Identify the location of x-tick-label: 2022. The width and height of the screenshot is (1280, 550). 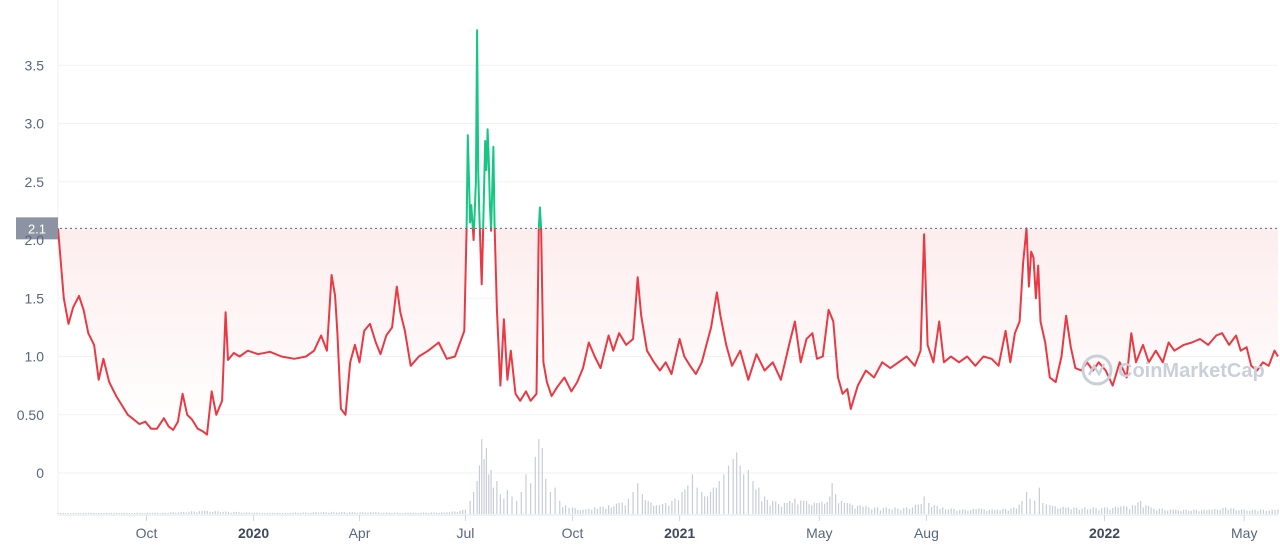
(1104, 533).